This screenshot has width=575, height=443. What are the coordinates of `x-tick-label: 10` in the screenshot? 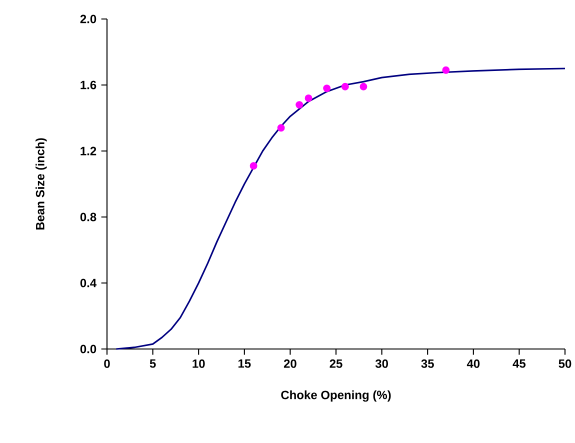 It's located at (198, 363).